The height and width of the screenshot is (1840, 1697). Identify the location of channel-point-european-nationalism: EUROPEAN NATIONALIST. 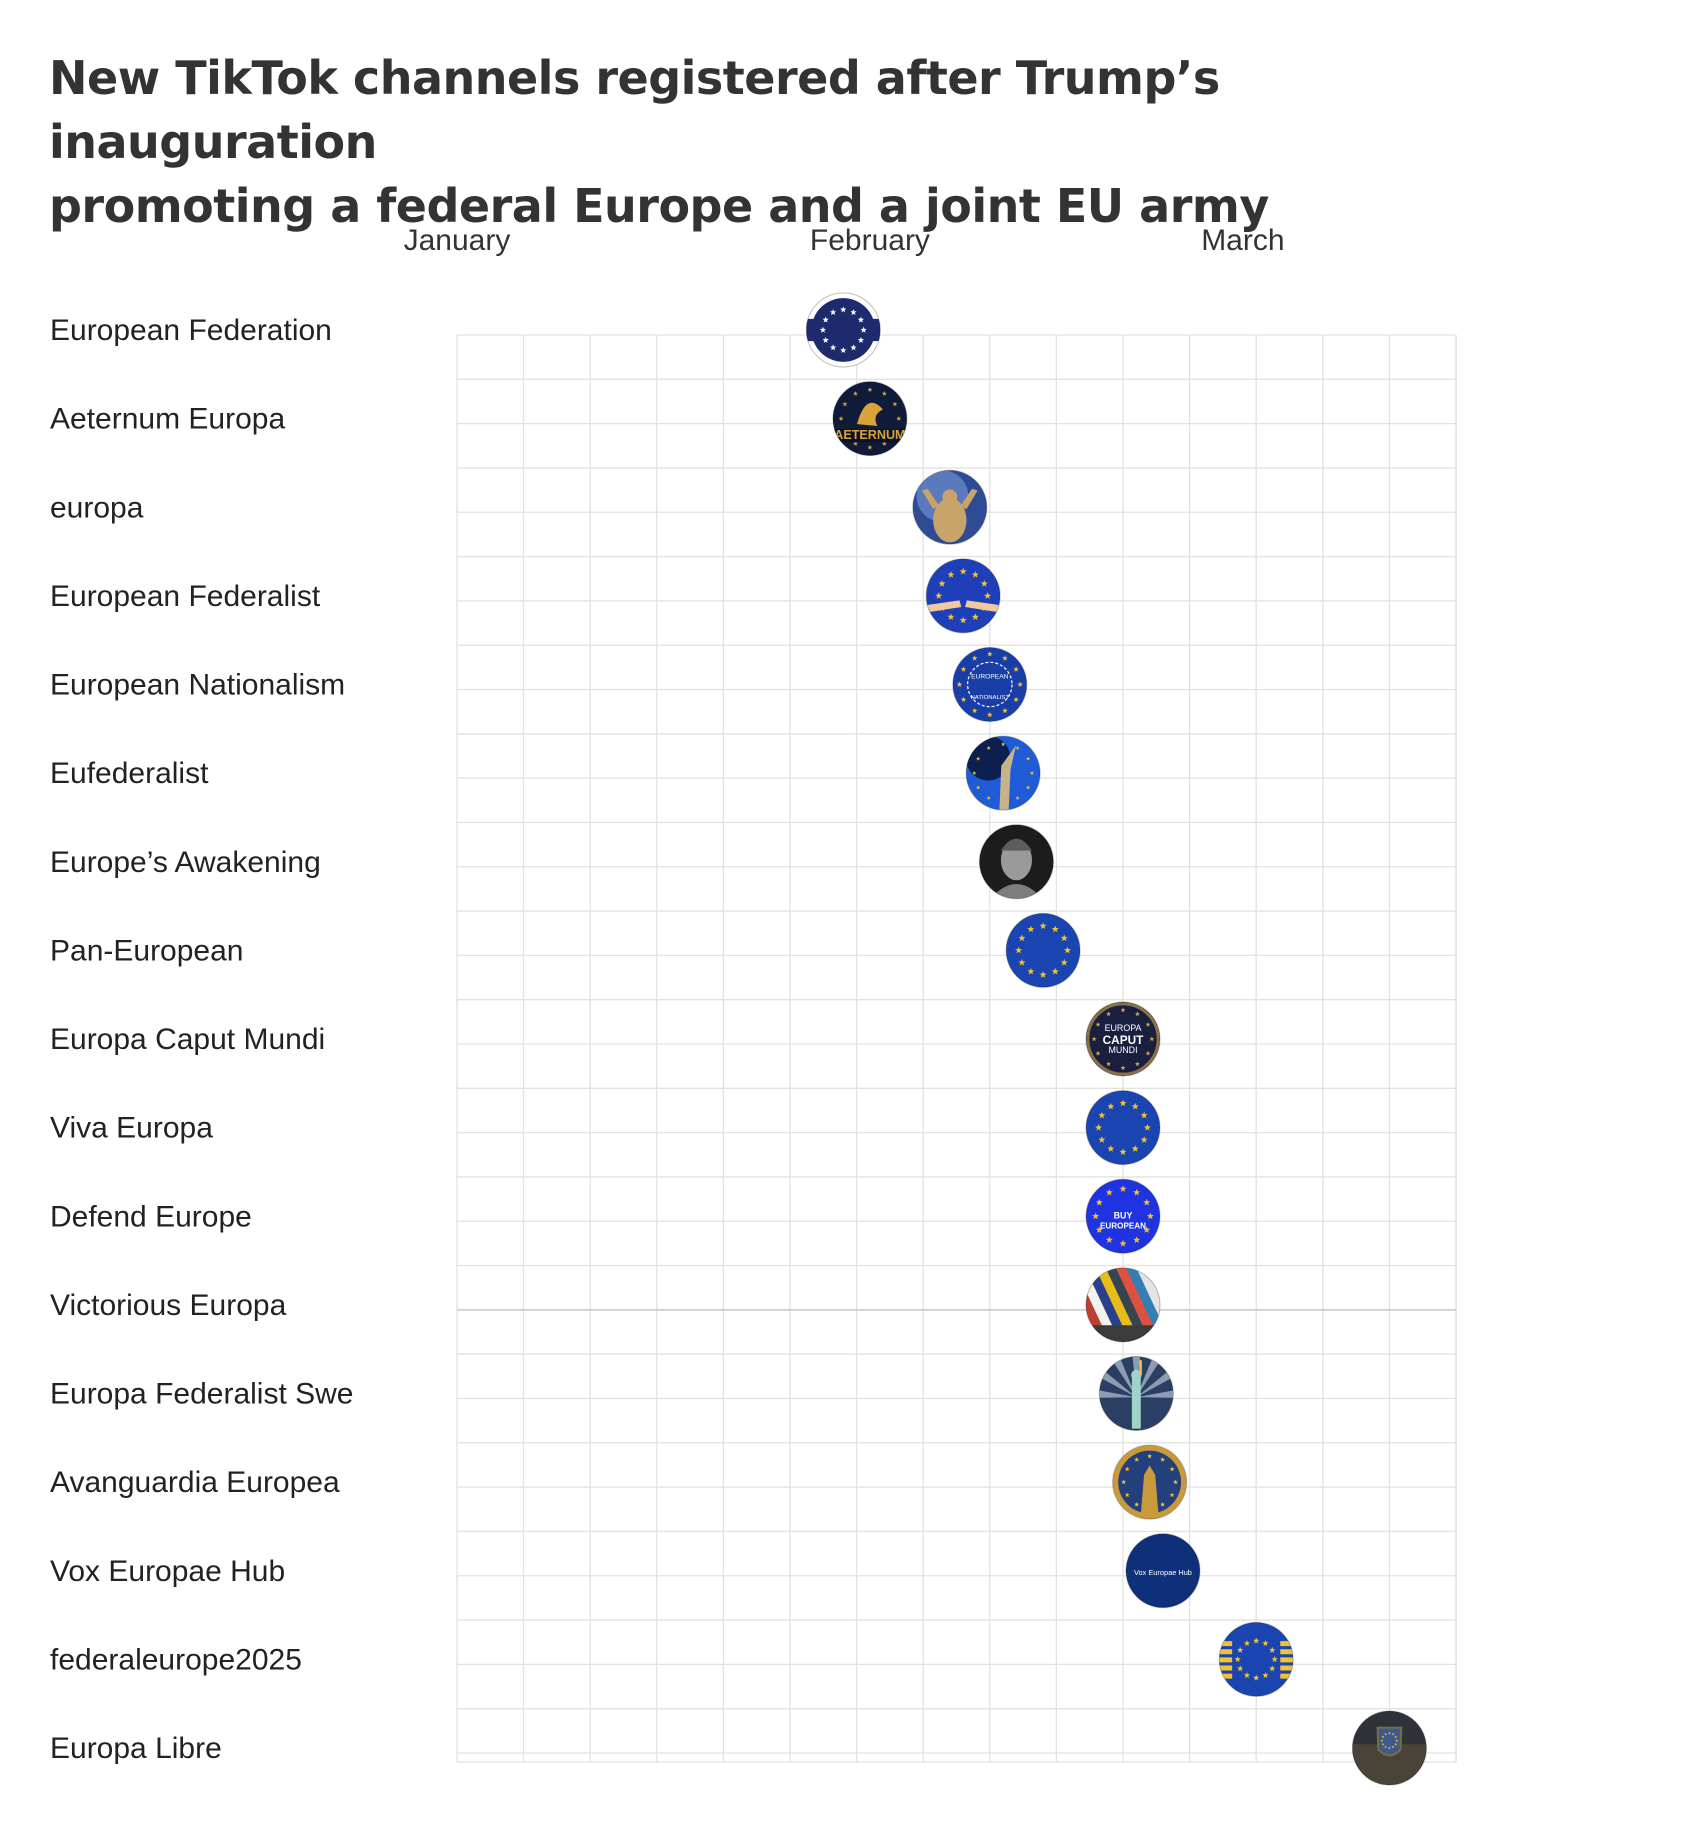
(990, 684).